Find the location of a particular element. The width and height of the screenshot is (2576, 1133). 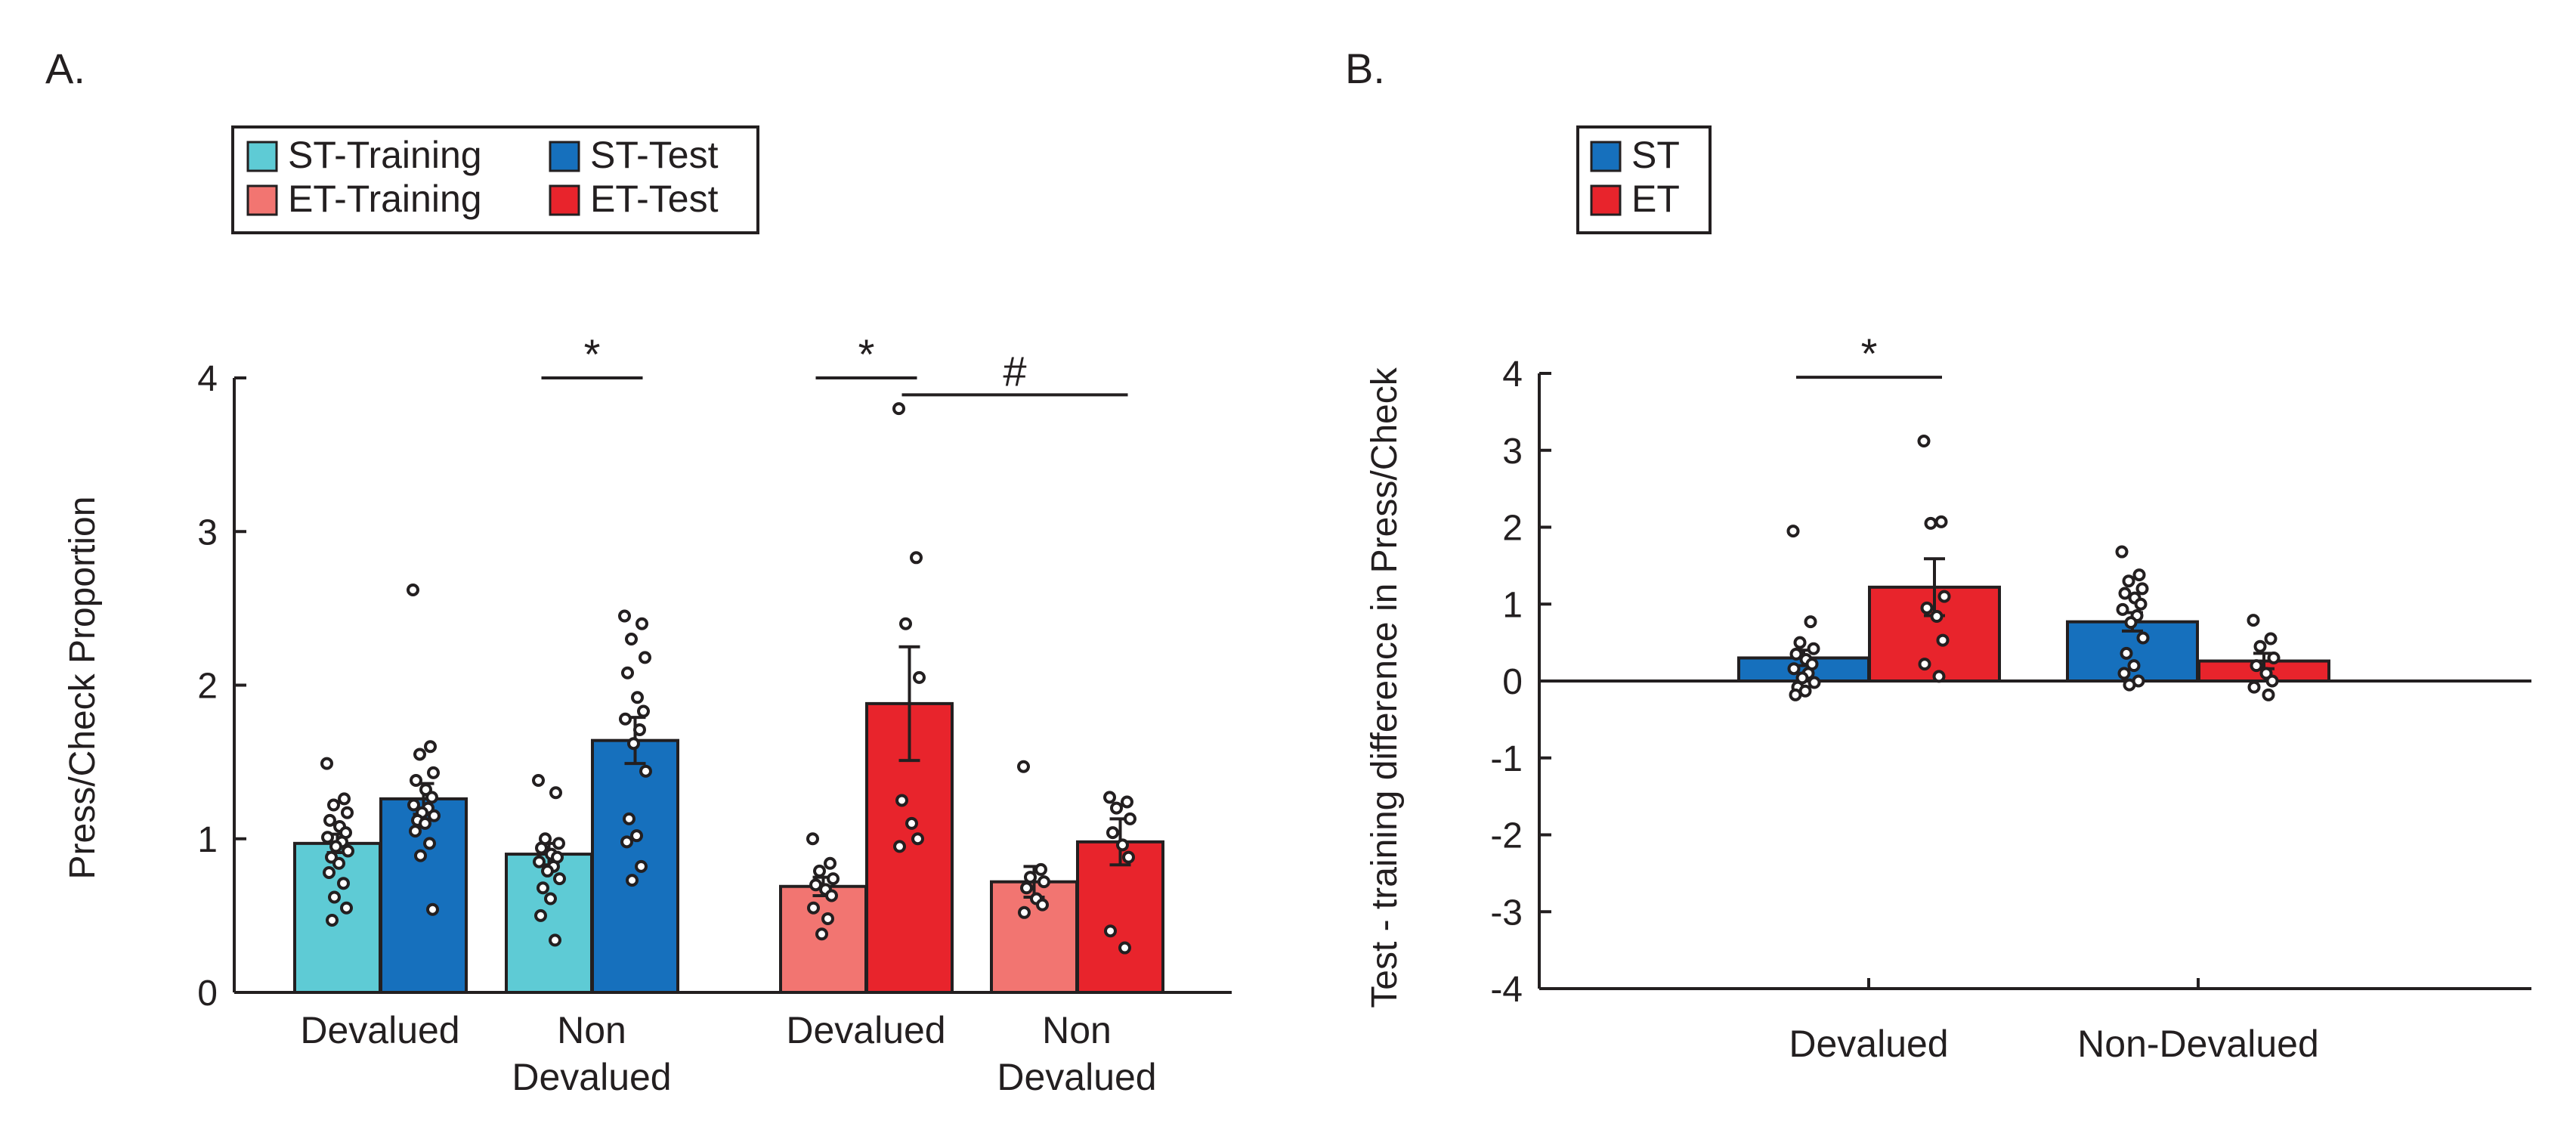

legend-b: ST ET is located at coordinates (1644, 179).